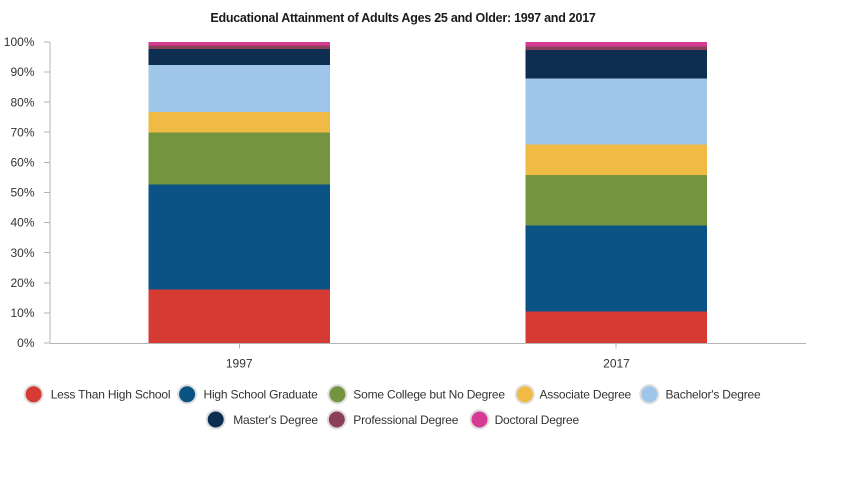 This screenshot has height=483, width=847. Describe the element at coordinates (22, 313) in the screenshot. I see `svg-text: 10%` at that location.